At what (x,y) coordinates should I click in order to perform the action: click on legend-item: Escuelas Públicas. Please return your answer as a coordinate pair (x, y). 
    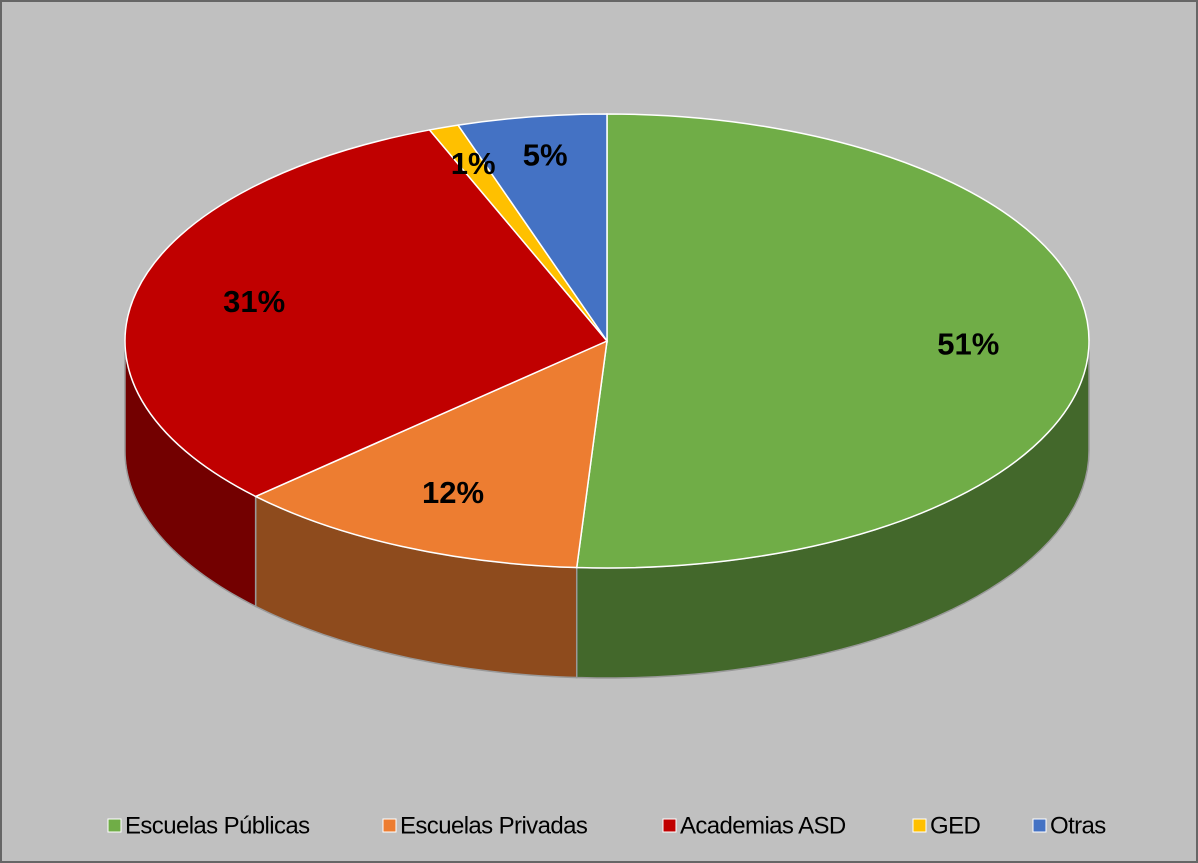
    Looking at the image, I should click on (209, 825).